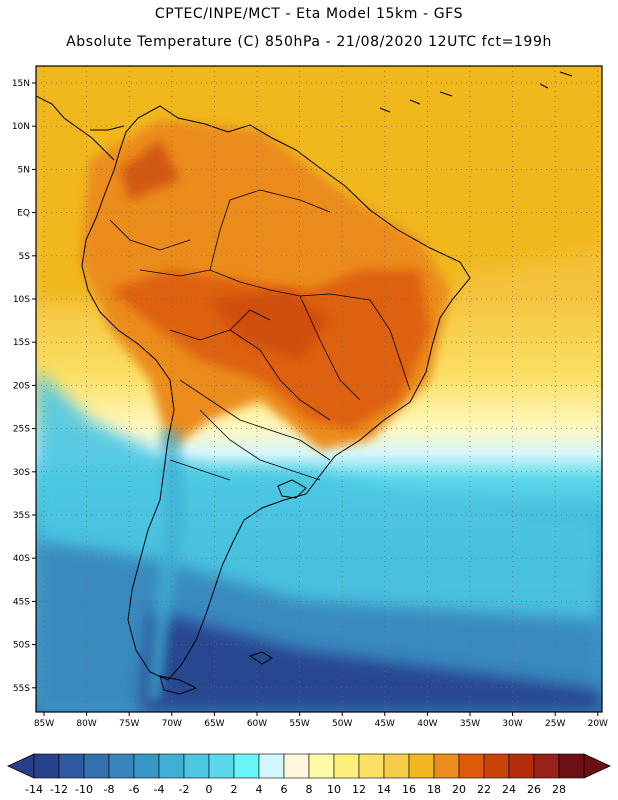  What do you see at coordinates (427, 724) in the screenshot?
I see `lon-label: 40W` at bounding box center [427, 724].